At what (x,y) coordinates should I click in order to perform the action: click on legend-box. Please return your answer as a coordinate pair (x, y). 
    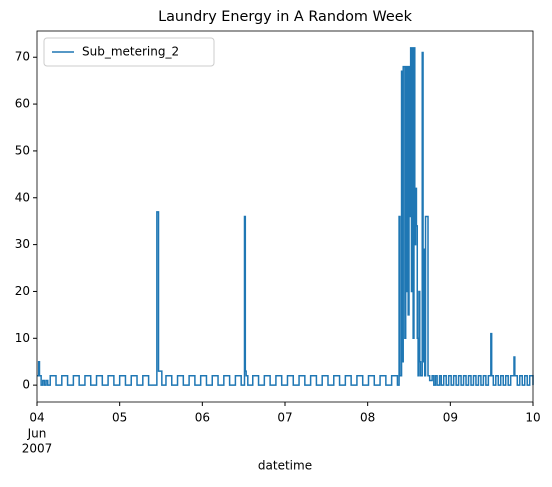
    Looking at the image, I should click on (129, 52).